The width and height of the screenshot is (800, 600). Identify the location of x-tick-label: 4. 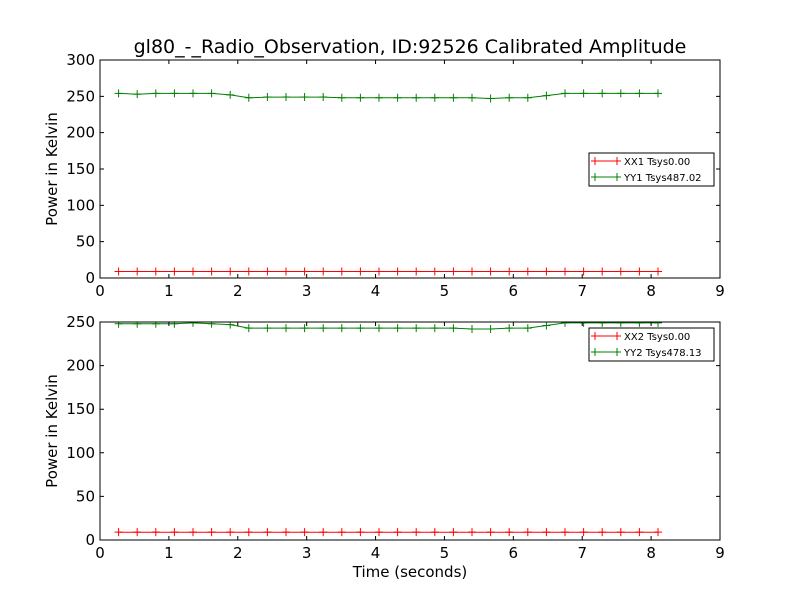
(376, 553).